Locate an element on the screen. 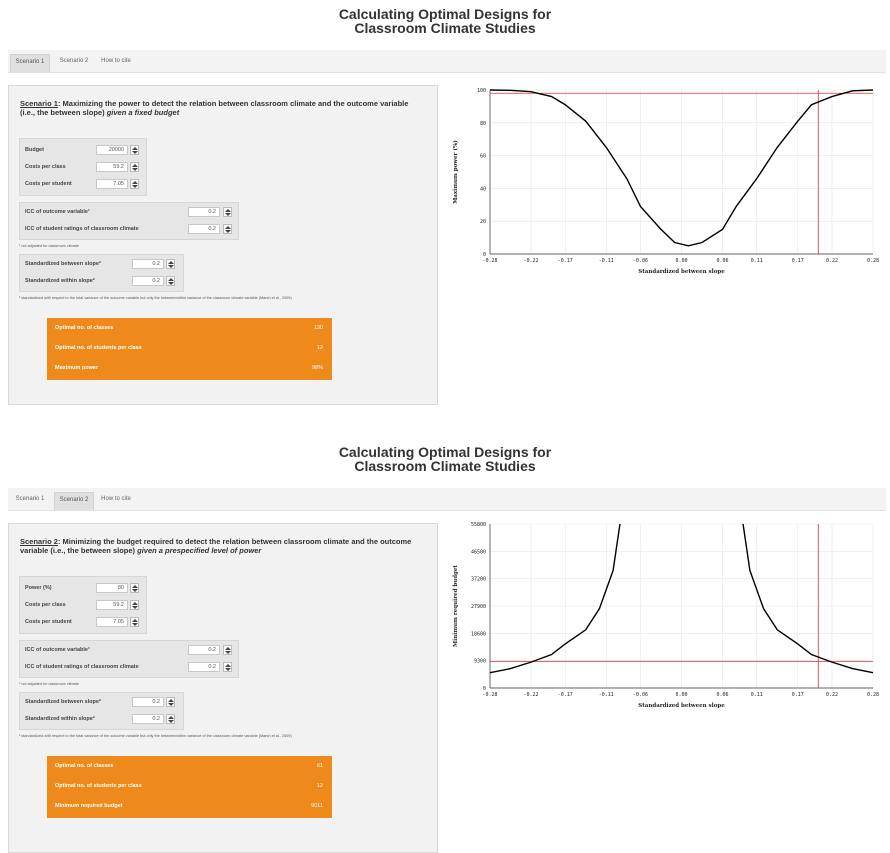 This screenshot has height=853, width=890. number-input: 20000 is located at coordinates (112, 150).